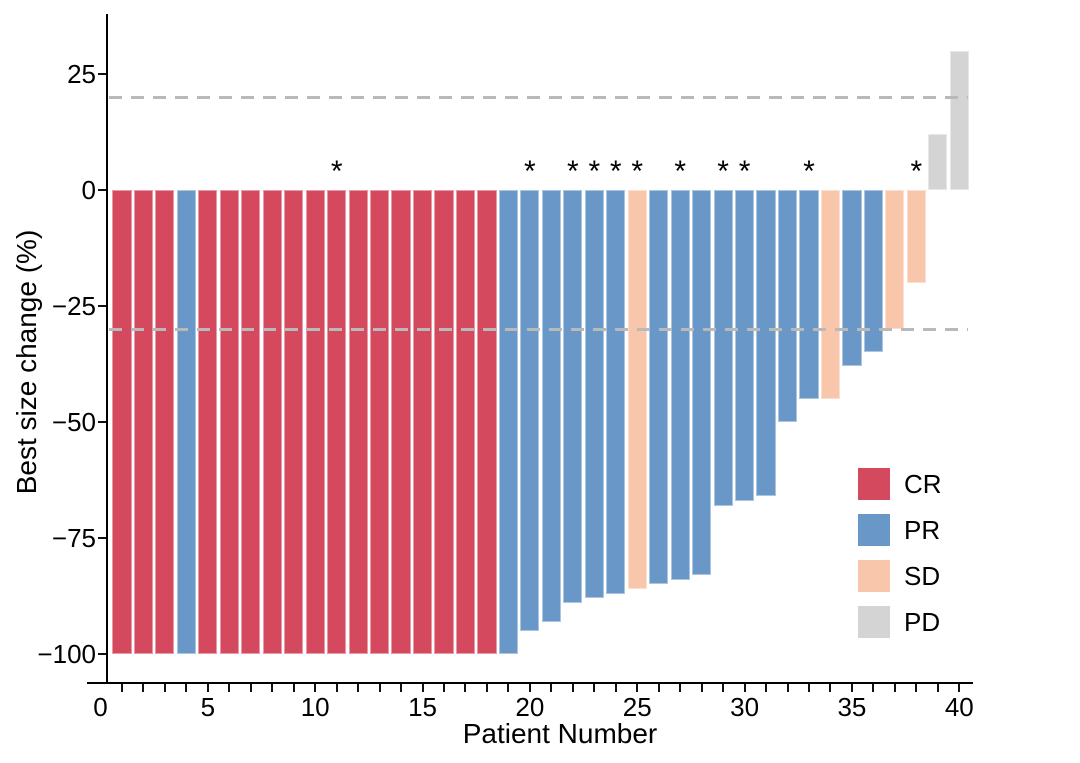  What do you see at coordinates (73, 422) in the screenshot?
I see `y-tick-label--50: −50` at bounding box center [73, 422].